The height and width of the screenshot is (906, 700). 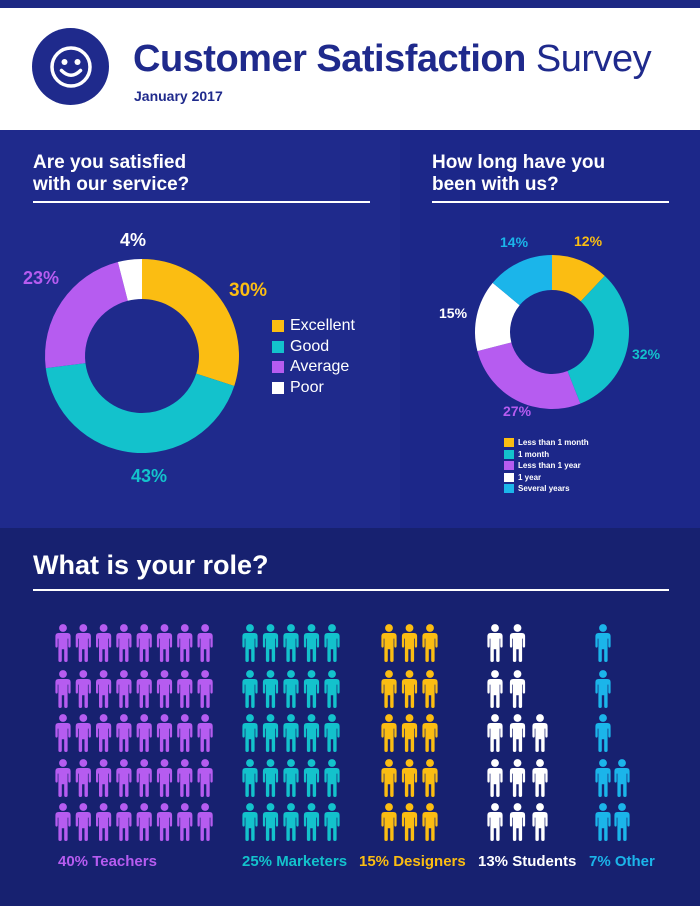 I want to click on page-title: Customer Satisfaction Survey, so click(x=392, y=59).